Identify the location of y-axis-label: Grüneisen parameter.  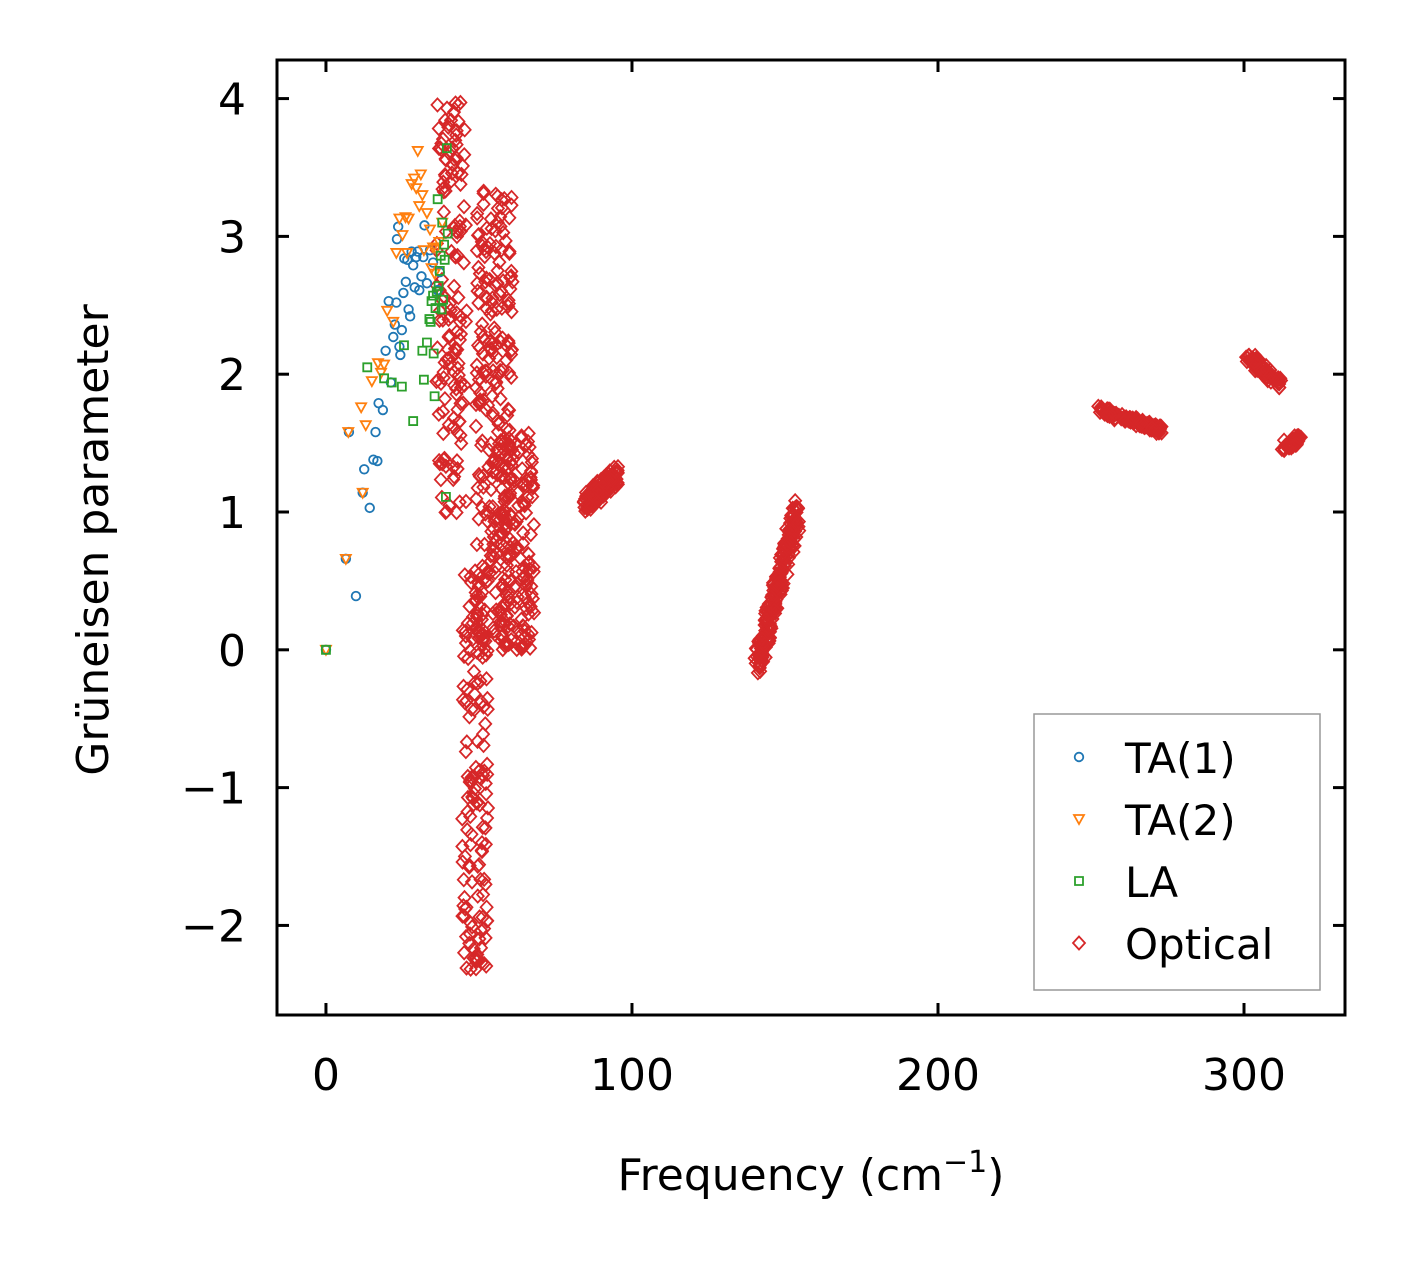
(93, 539).